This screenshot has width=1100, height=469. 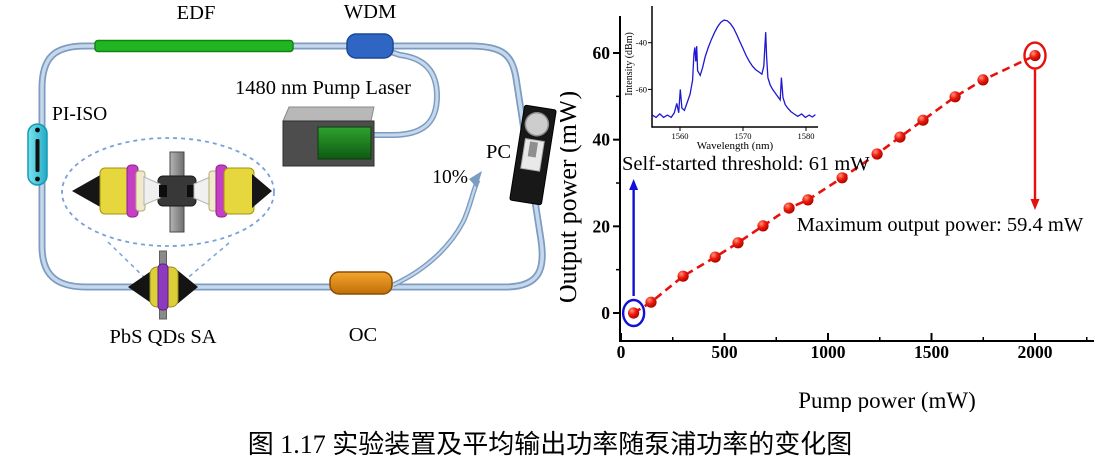 I want to click on inset-x-tick-label: 1560, so click(x=680, y=136).